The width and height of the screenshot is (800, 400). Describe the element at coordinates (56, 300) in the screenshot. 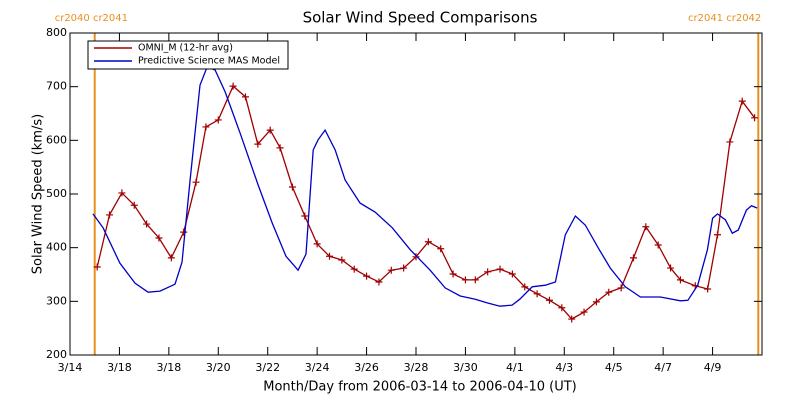

I see `y-tick-label: 300` at that location.